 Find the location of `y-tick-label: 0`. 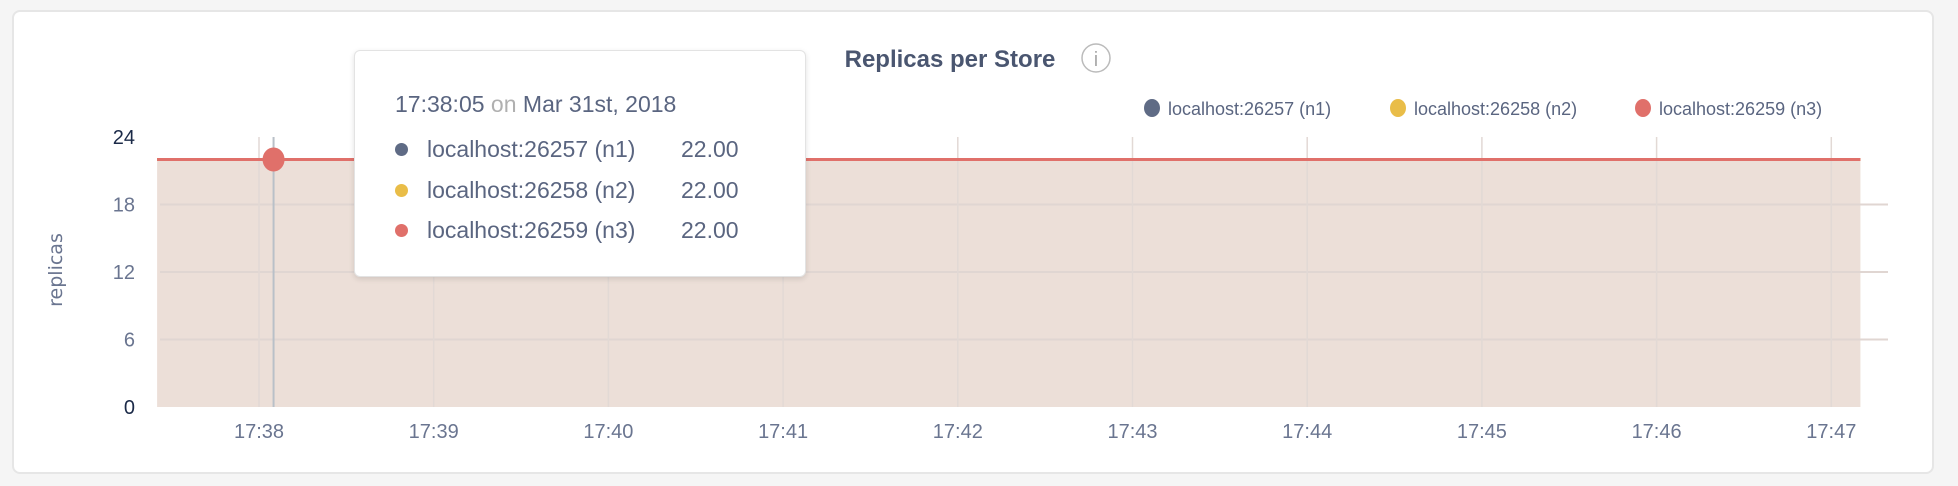

y-tick-label: 0 is located at coordinates (129, 408).